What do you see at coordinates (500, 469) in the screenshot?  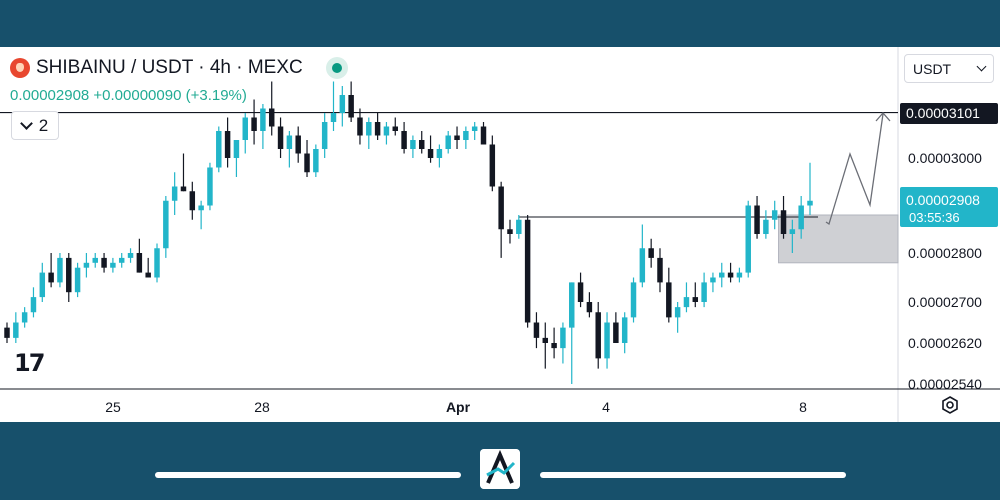 I see `app-logo-icon` at bounding box center [500, 469].